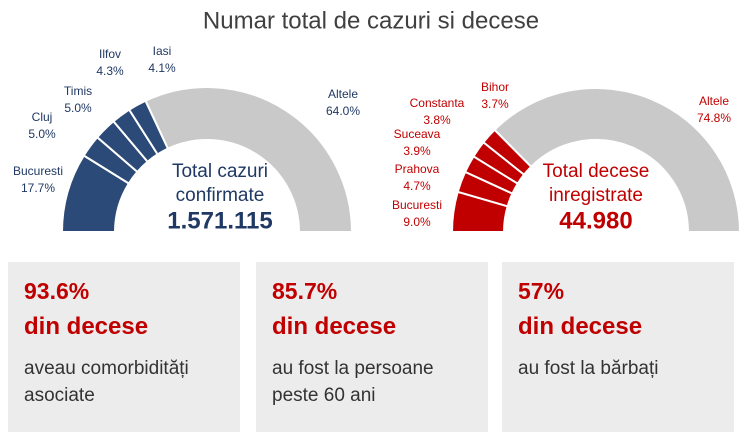 The image size is (742, 434). I want to click on card-text: au fost la persoane peste 60 ani, so click(353, 382).